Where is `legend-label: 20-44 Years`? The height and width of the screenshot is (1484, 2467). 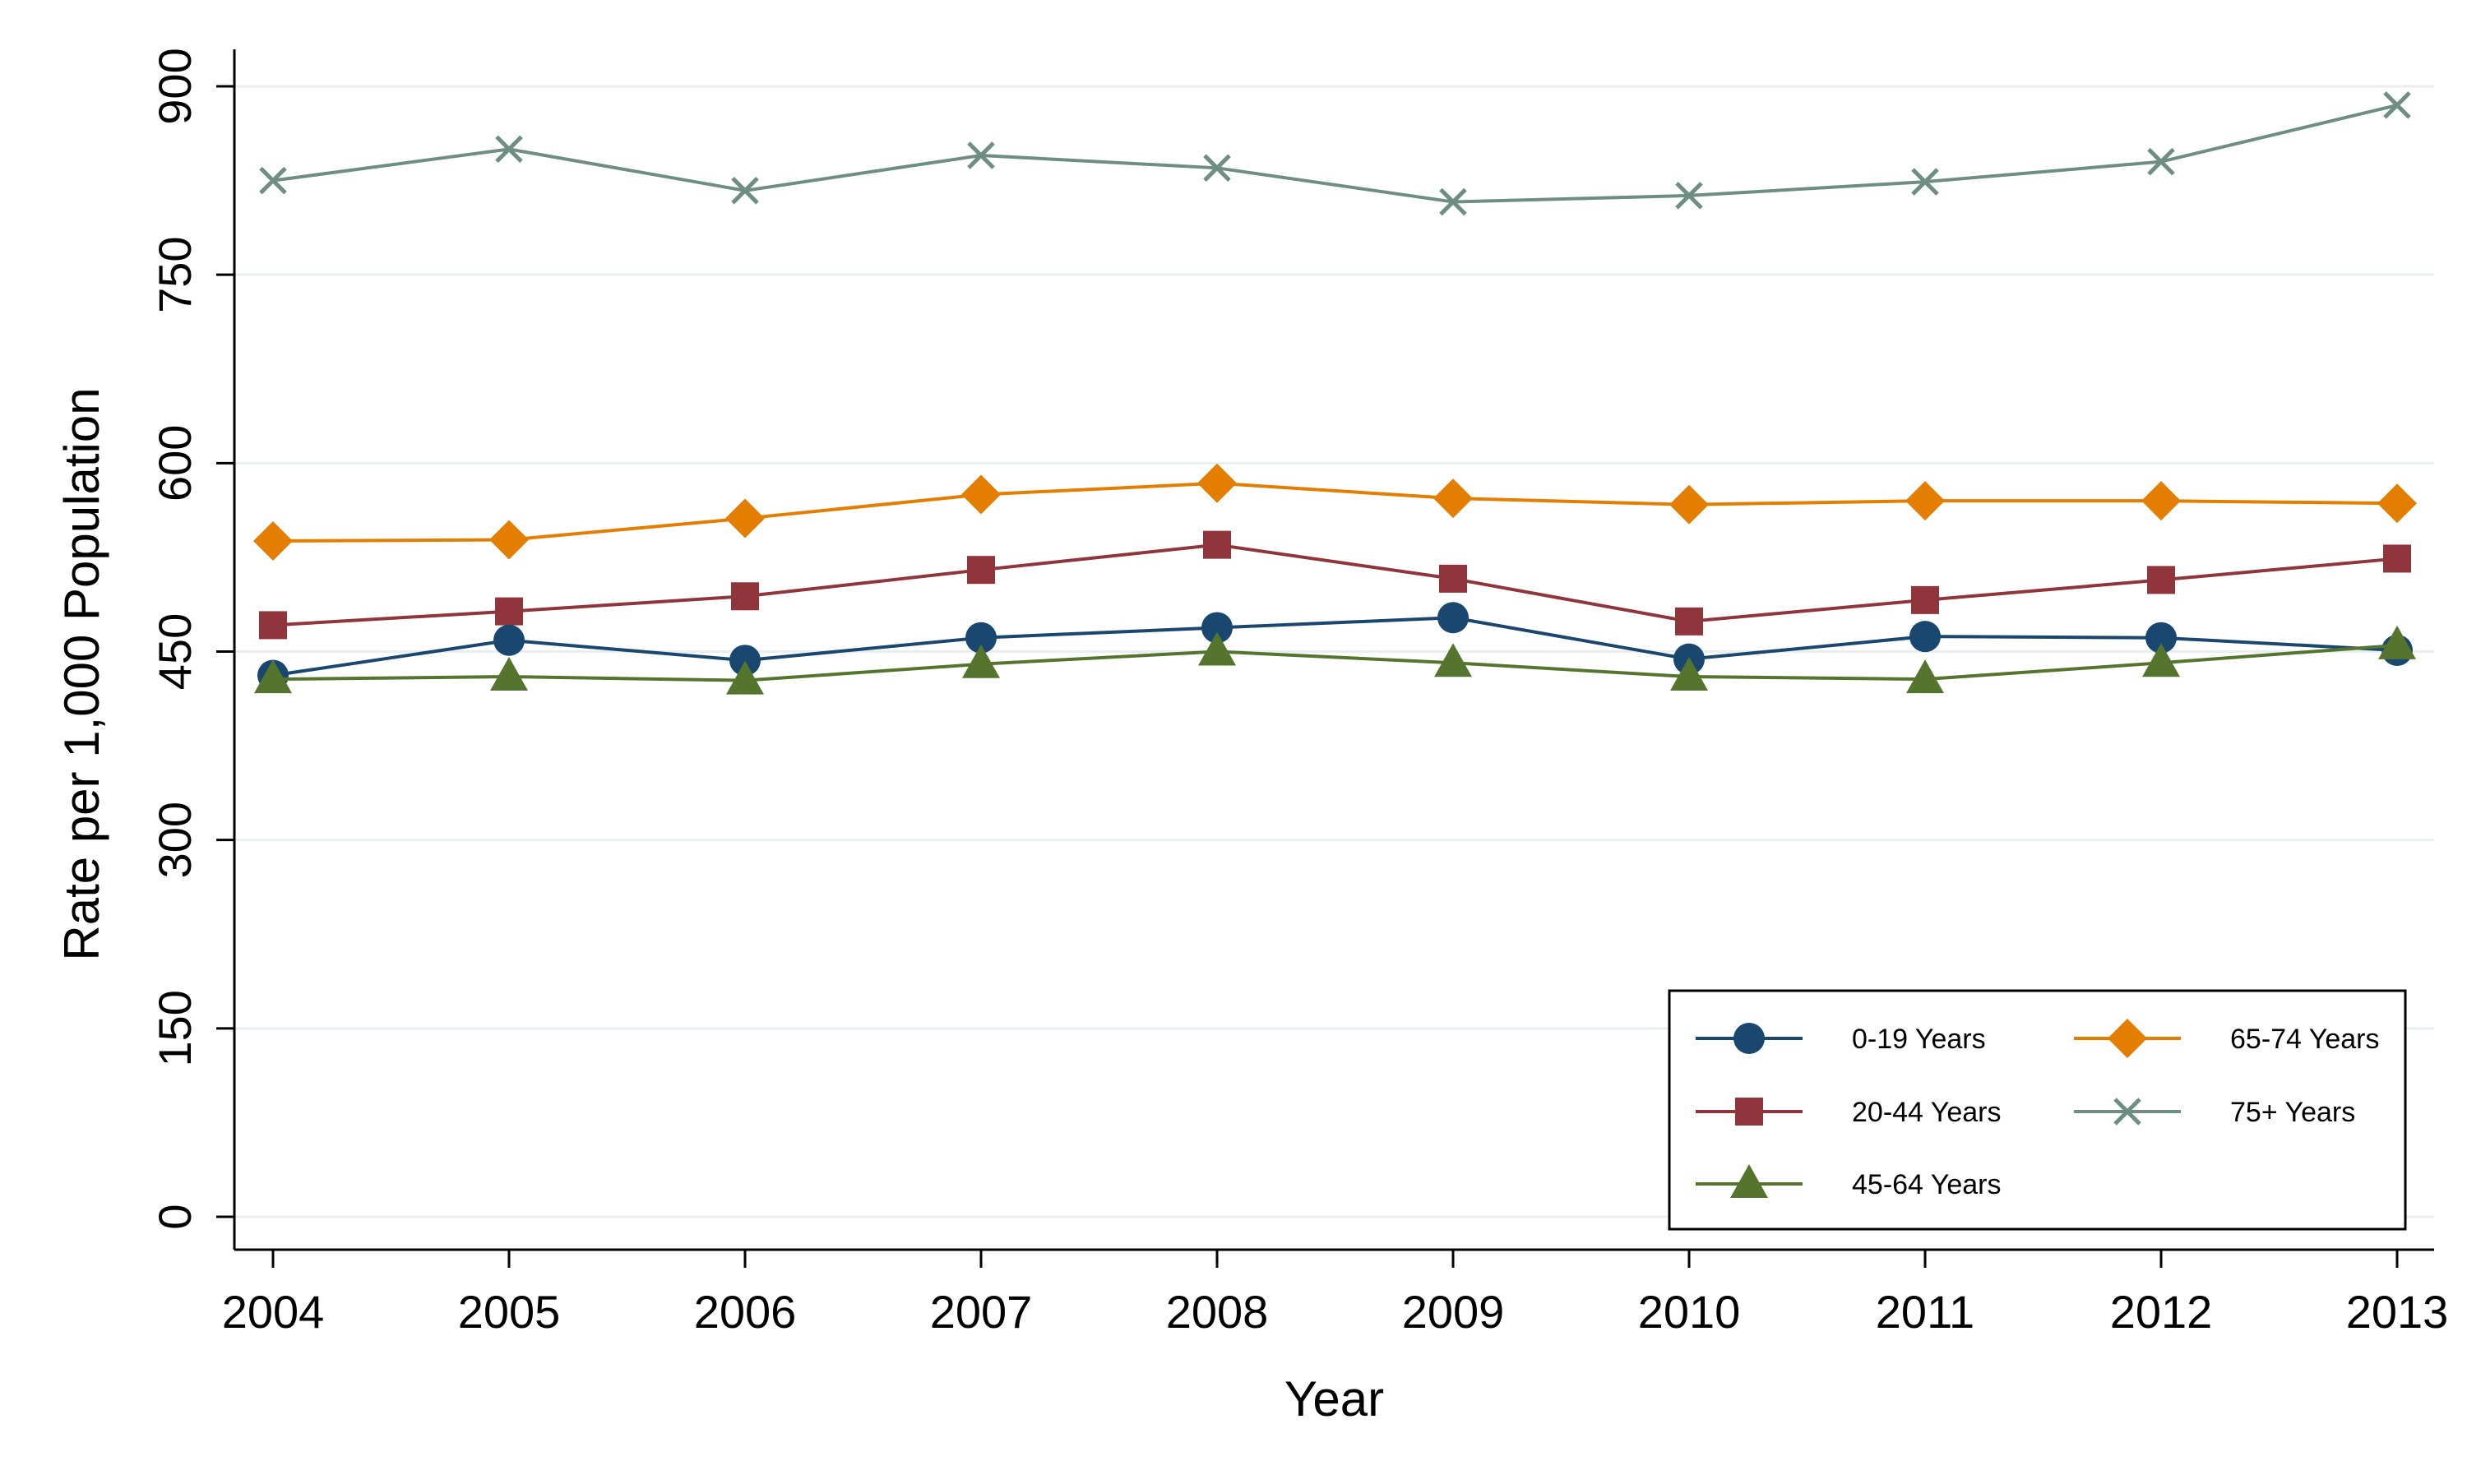 legend-label: 20-44 Years is located at coordinates (1927, 1112).